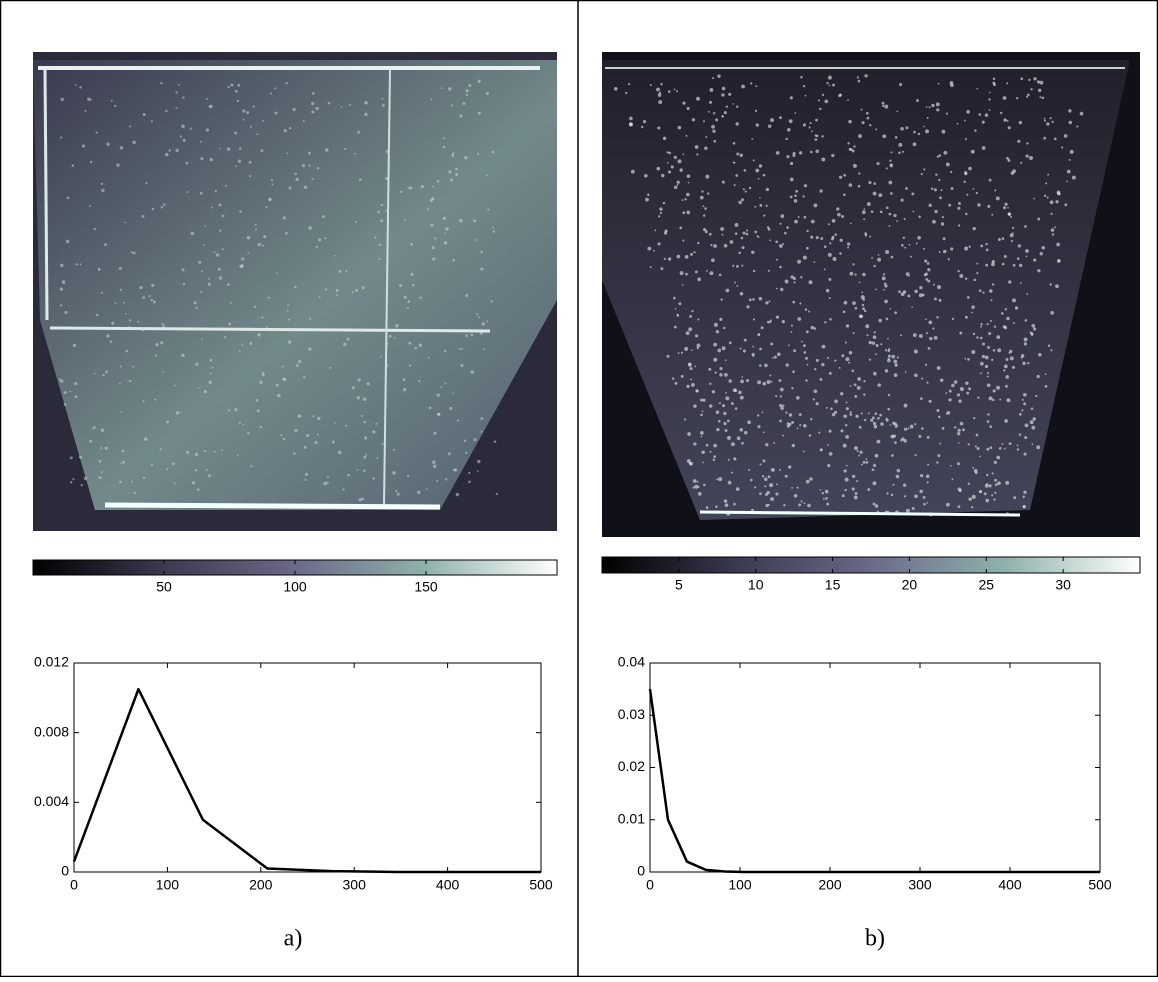  What do you see at coordinates (910, 585) in the screenshot?
I see `colorbar-tick-label: 20` at bounding box center [910, 585].